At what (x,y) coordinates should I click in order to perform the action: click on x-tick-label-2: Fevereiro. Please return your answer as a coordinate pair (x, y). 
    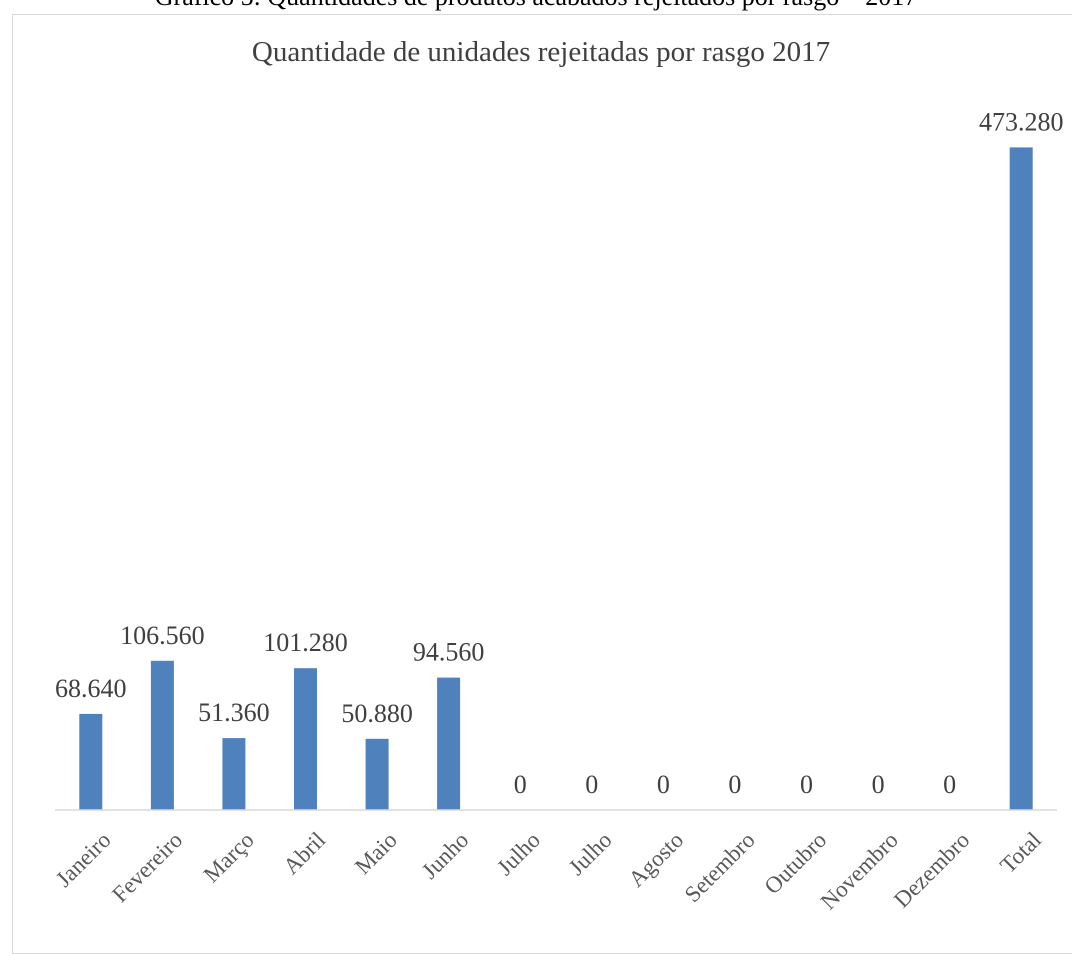
    Looking at the image, I should click on (147, 867).